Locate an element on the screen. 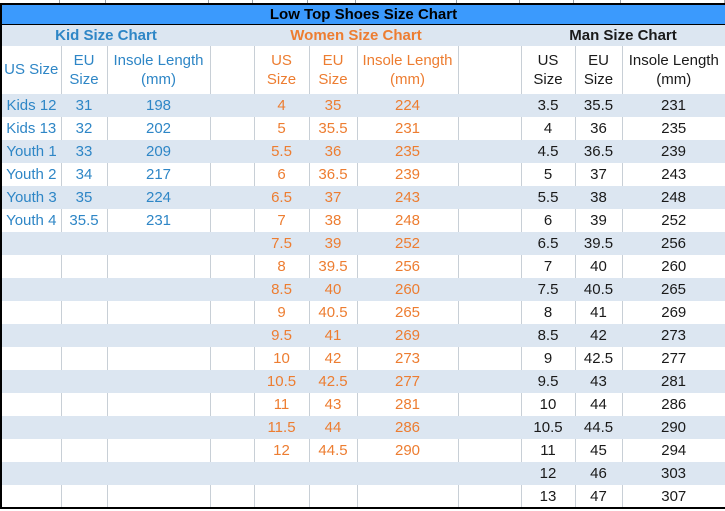 Image resolution: width=725 pixels, height=511 pixels. kid-us-cell: Youth 4 is located at coordinates (31, 220).